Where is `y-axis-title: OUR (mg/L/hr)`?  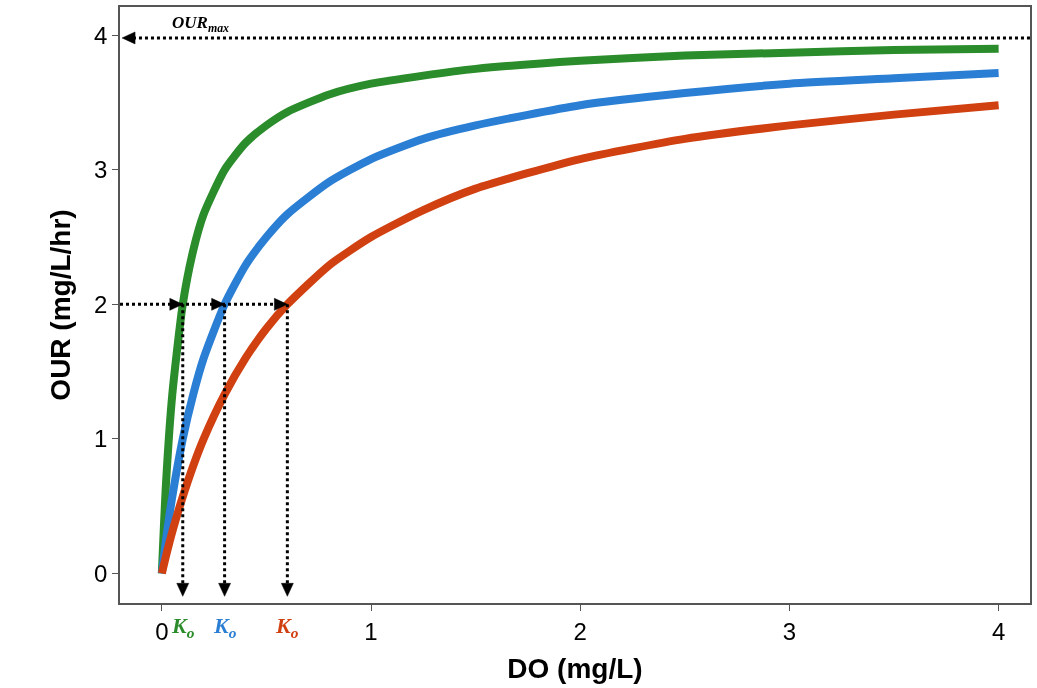 y-axis-title: OUR (mg/L/hr) is located at coordinates (61, 305).